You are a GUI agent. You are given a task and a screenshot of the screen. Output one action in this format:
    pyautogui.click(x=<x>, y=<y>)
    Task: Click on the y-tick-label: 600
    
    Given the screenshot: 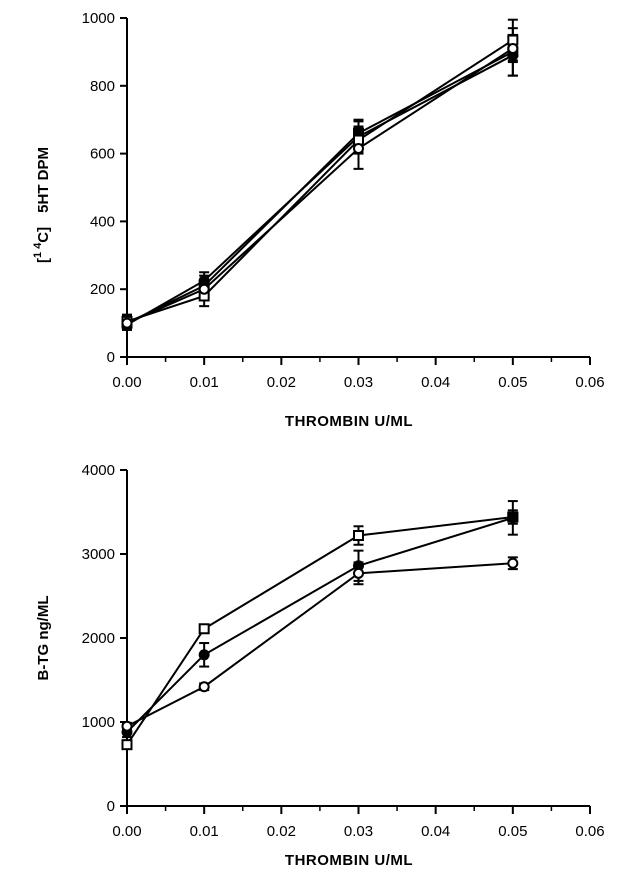 What is the action you would take?
    pyautogui.click(x=102, y=154)
    